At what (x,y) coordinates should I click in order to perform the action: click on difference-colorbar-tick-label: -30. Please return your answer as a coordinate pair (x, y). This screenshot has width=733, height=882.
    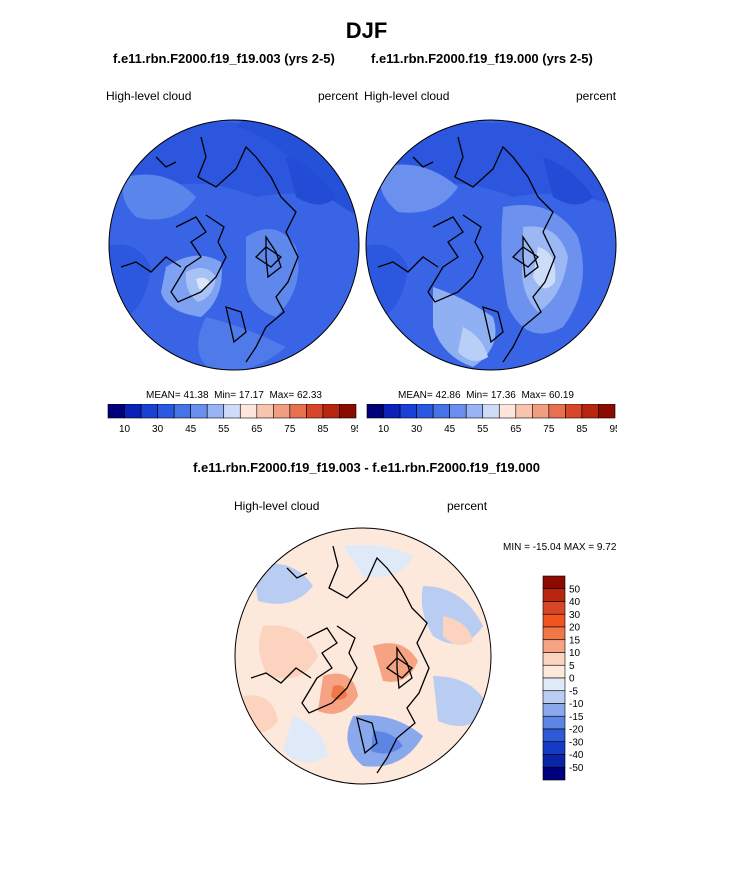
    Looking at the image, I should click on (576, 742).